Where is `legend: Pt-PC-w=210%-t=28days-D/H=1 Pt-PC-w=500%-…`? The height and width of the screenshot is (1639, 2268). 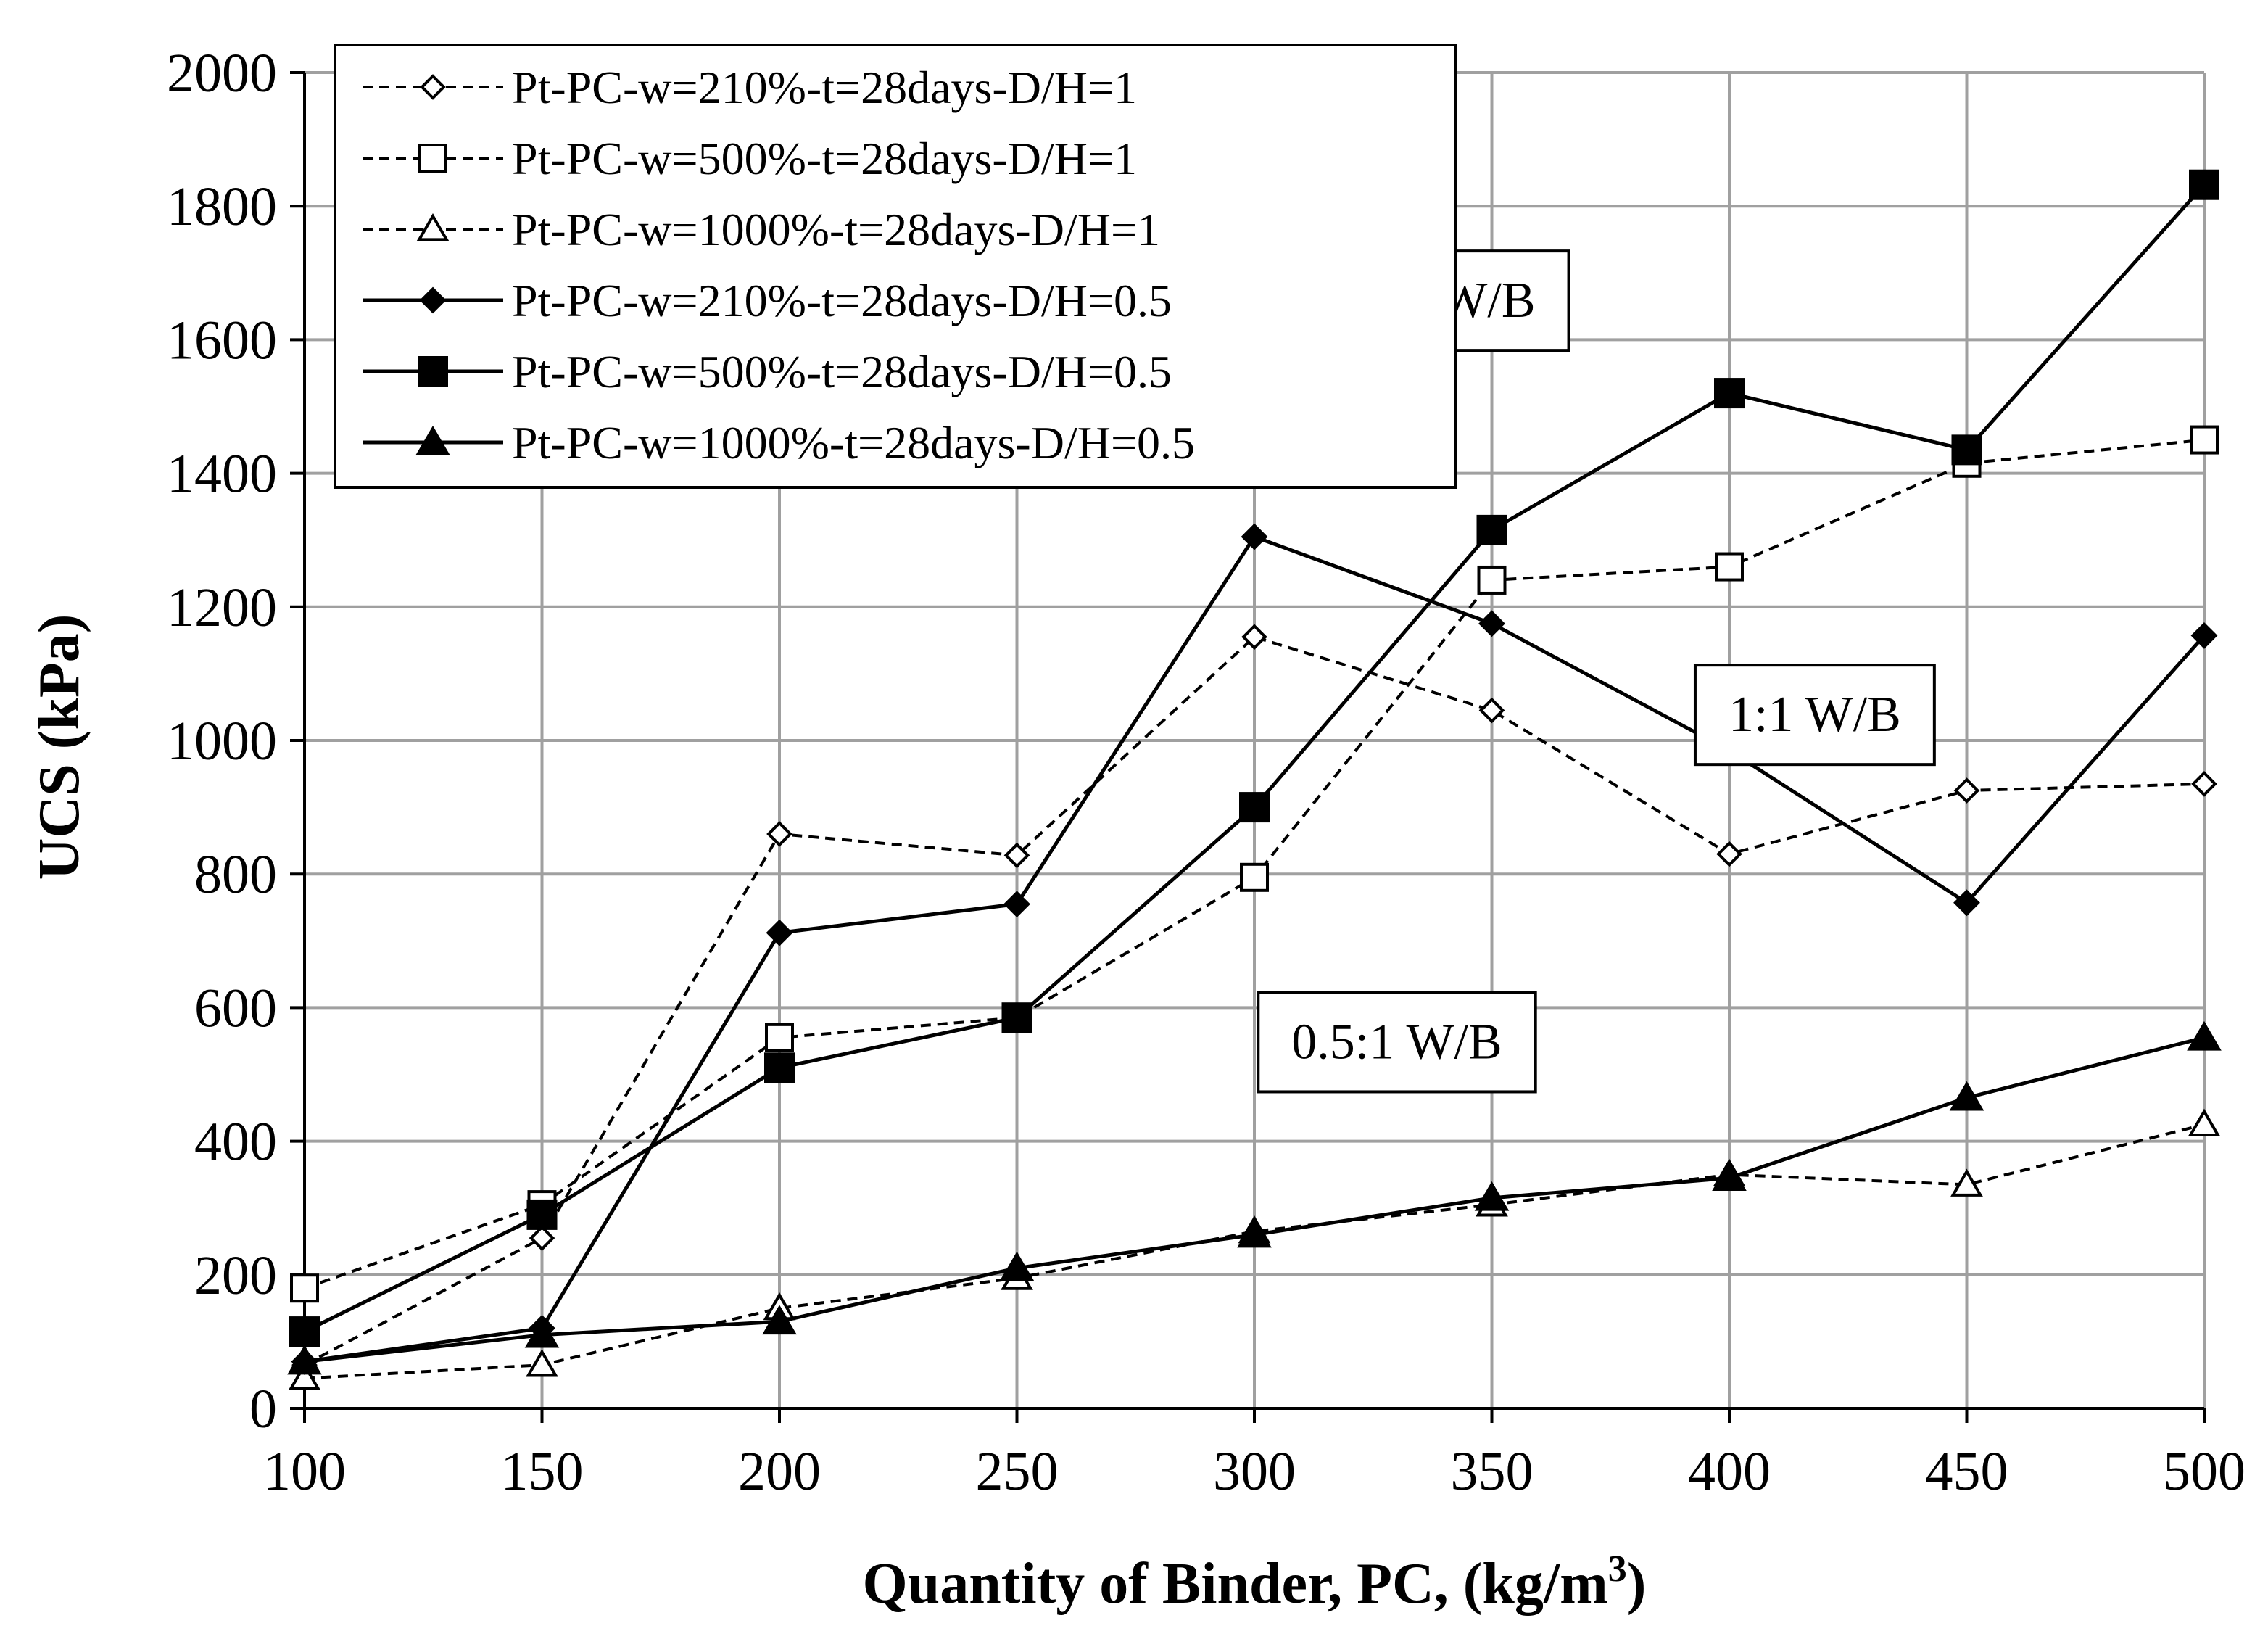
legend: Pt-PC-w=210%-t=28days-D/H=1 Pt-PC-w=500%-… is located at coordinates (895, 267).